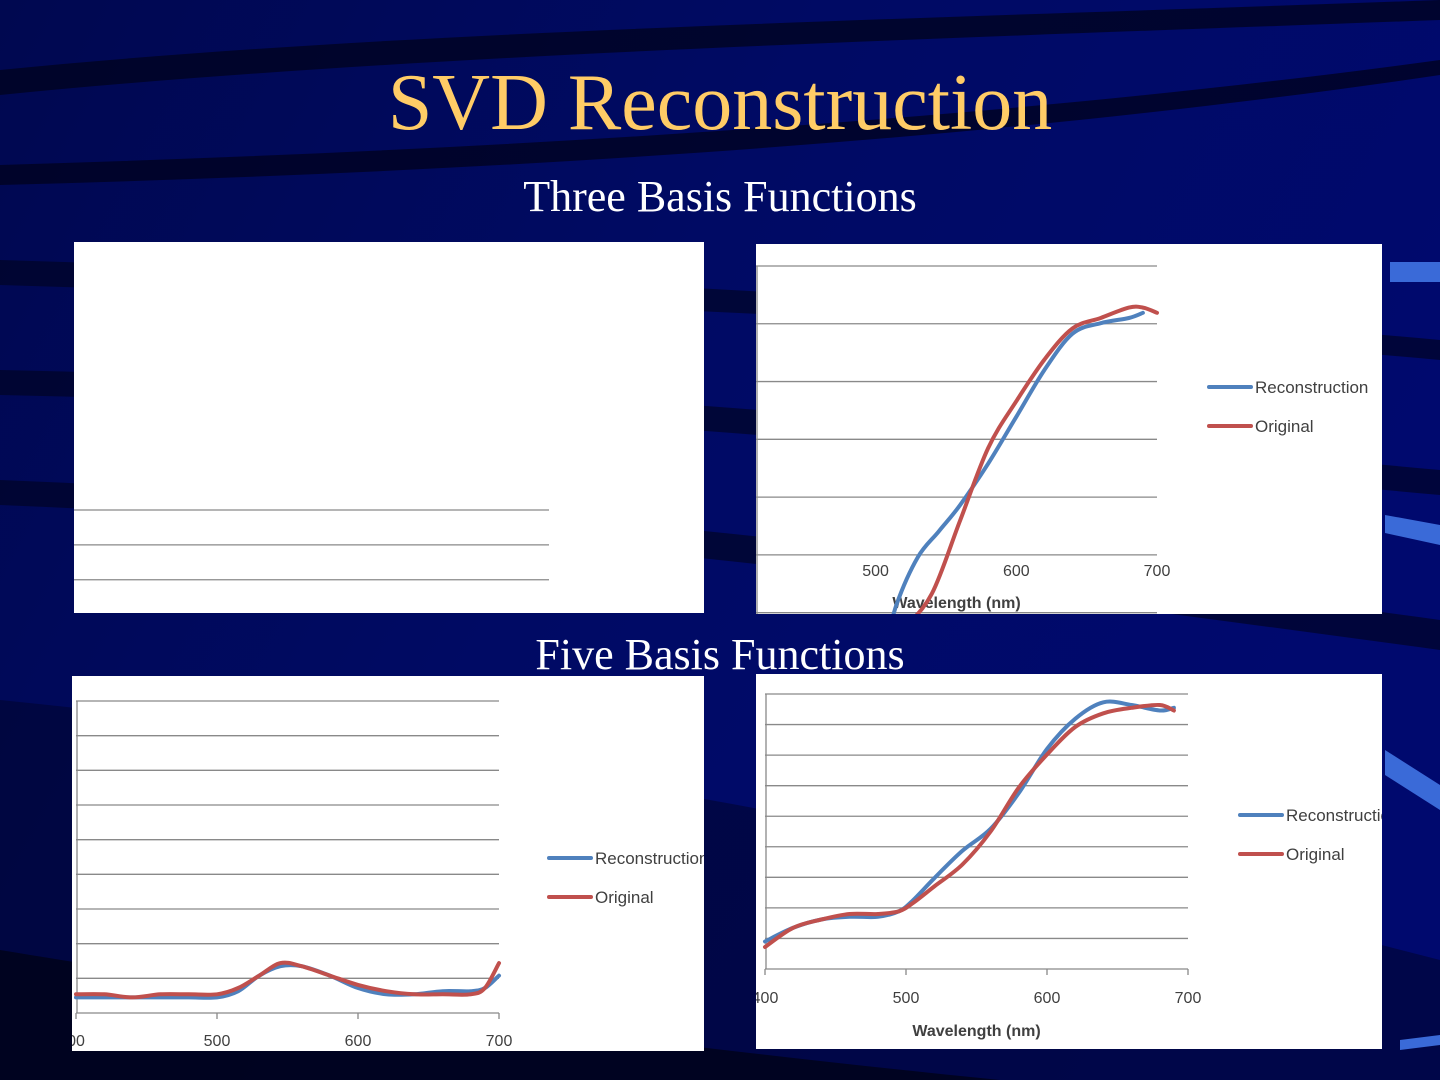 The image size is (1440, 1080). What do you see at coordinates (720, 654) in the screenshot?
I see `subtitle-five-basis: Five Basis Functions` at bounding box center [720, 654].